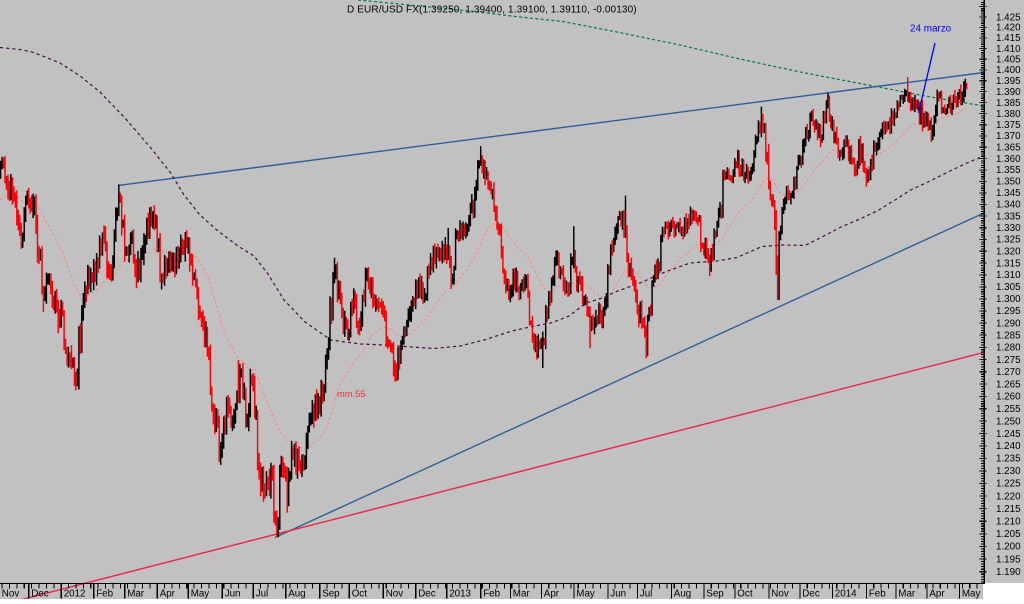 The height and width of the screenshot is (604, 1024). I want to click on svg-text: 1.390, so click(1008, 92).